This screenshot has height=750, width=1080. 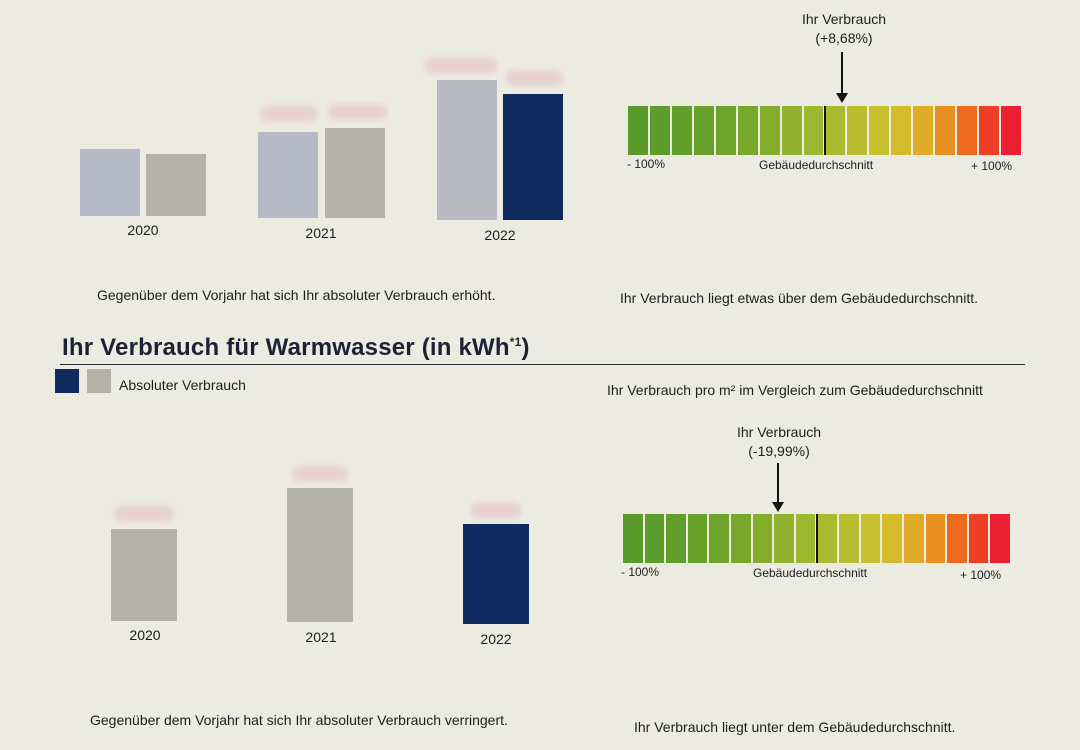 I want to click on callout-value: (-19,99%), so click(x=779, y=451).